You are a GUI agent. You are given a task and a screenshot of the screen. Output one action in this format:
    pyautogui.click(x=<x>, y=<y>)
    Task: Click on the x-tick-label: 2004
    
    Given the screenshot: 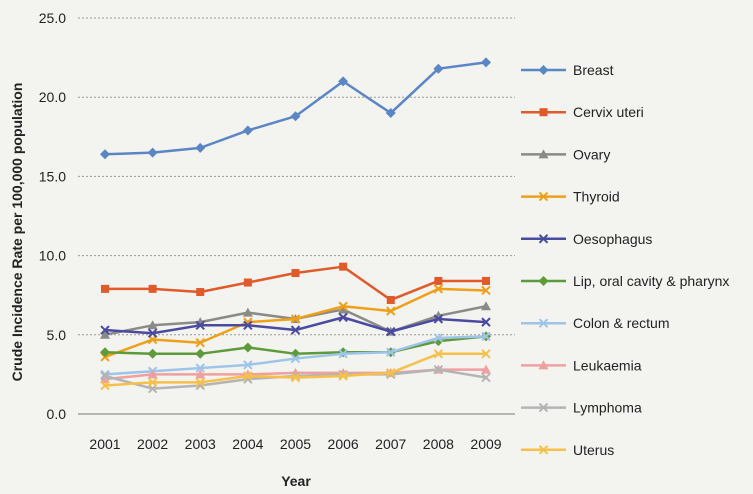 What is the action you would take?
    pyautogui.click(x=247, y=444)
    